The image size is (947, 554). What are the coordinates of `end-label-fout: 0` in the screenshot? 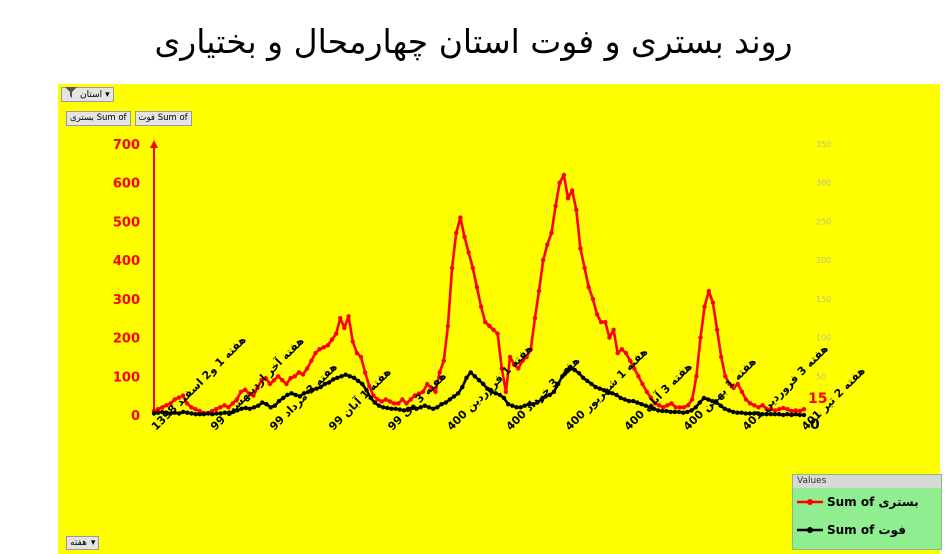 It's located at (815, 425).